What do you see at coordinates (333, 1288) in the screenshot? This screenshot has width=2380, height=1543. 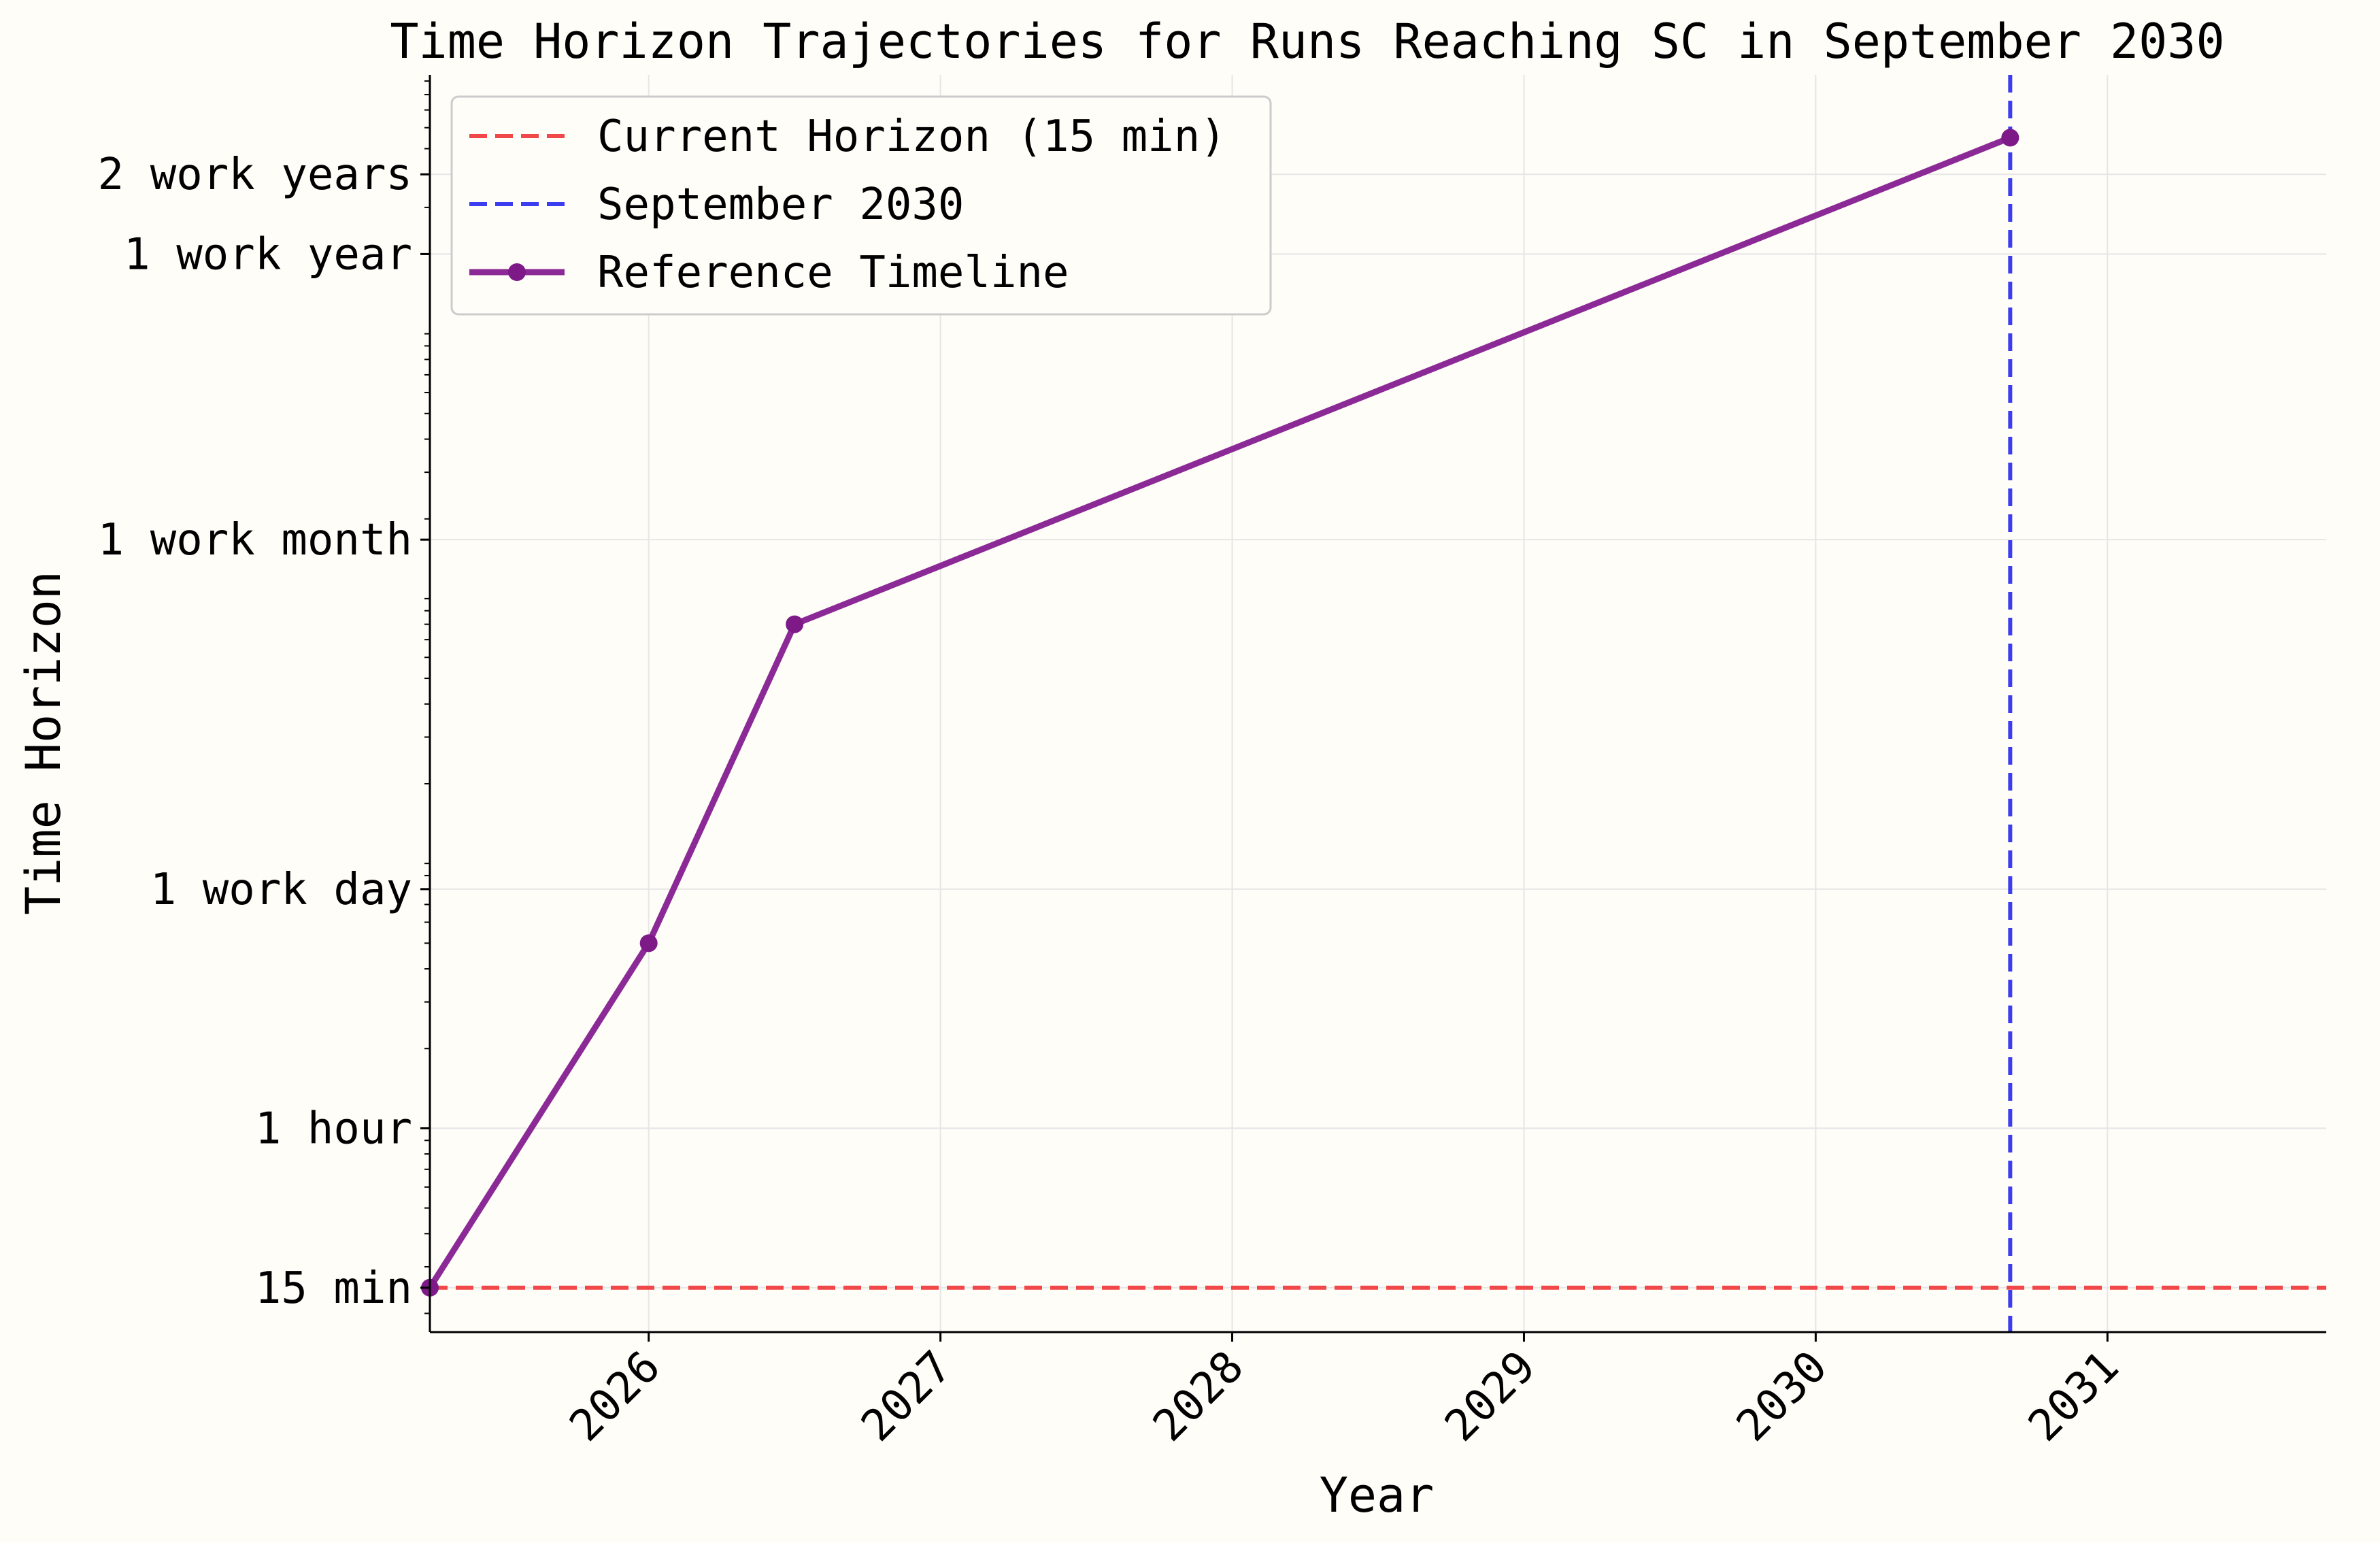 I see `y-tick-label: 15 min` at bounding box center [333, 1288].